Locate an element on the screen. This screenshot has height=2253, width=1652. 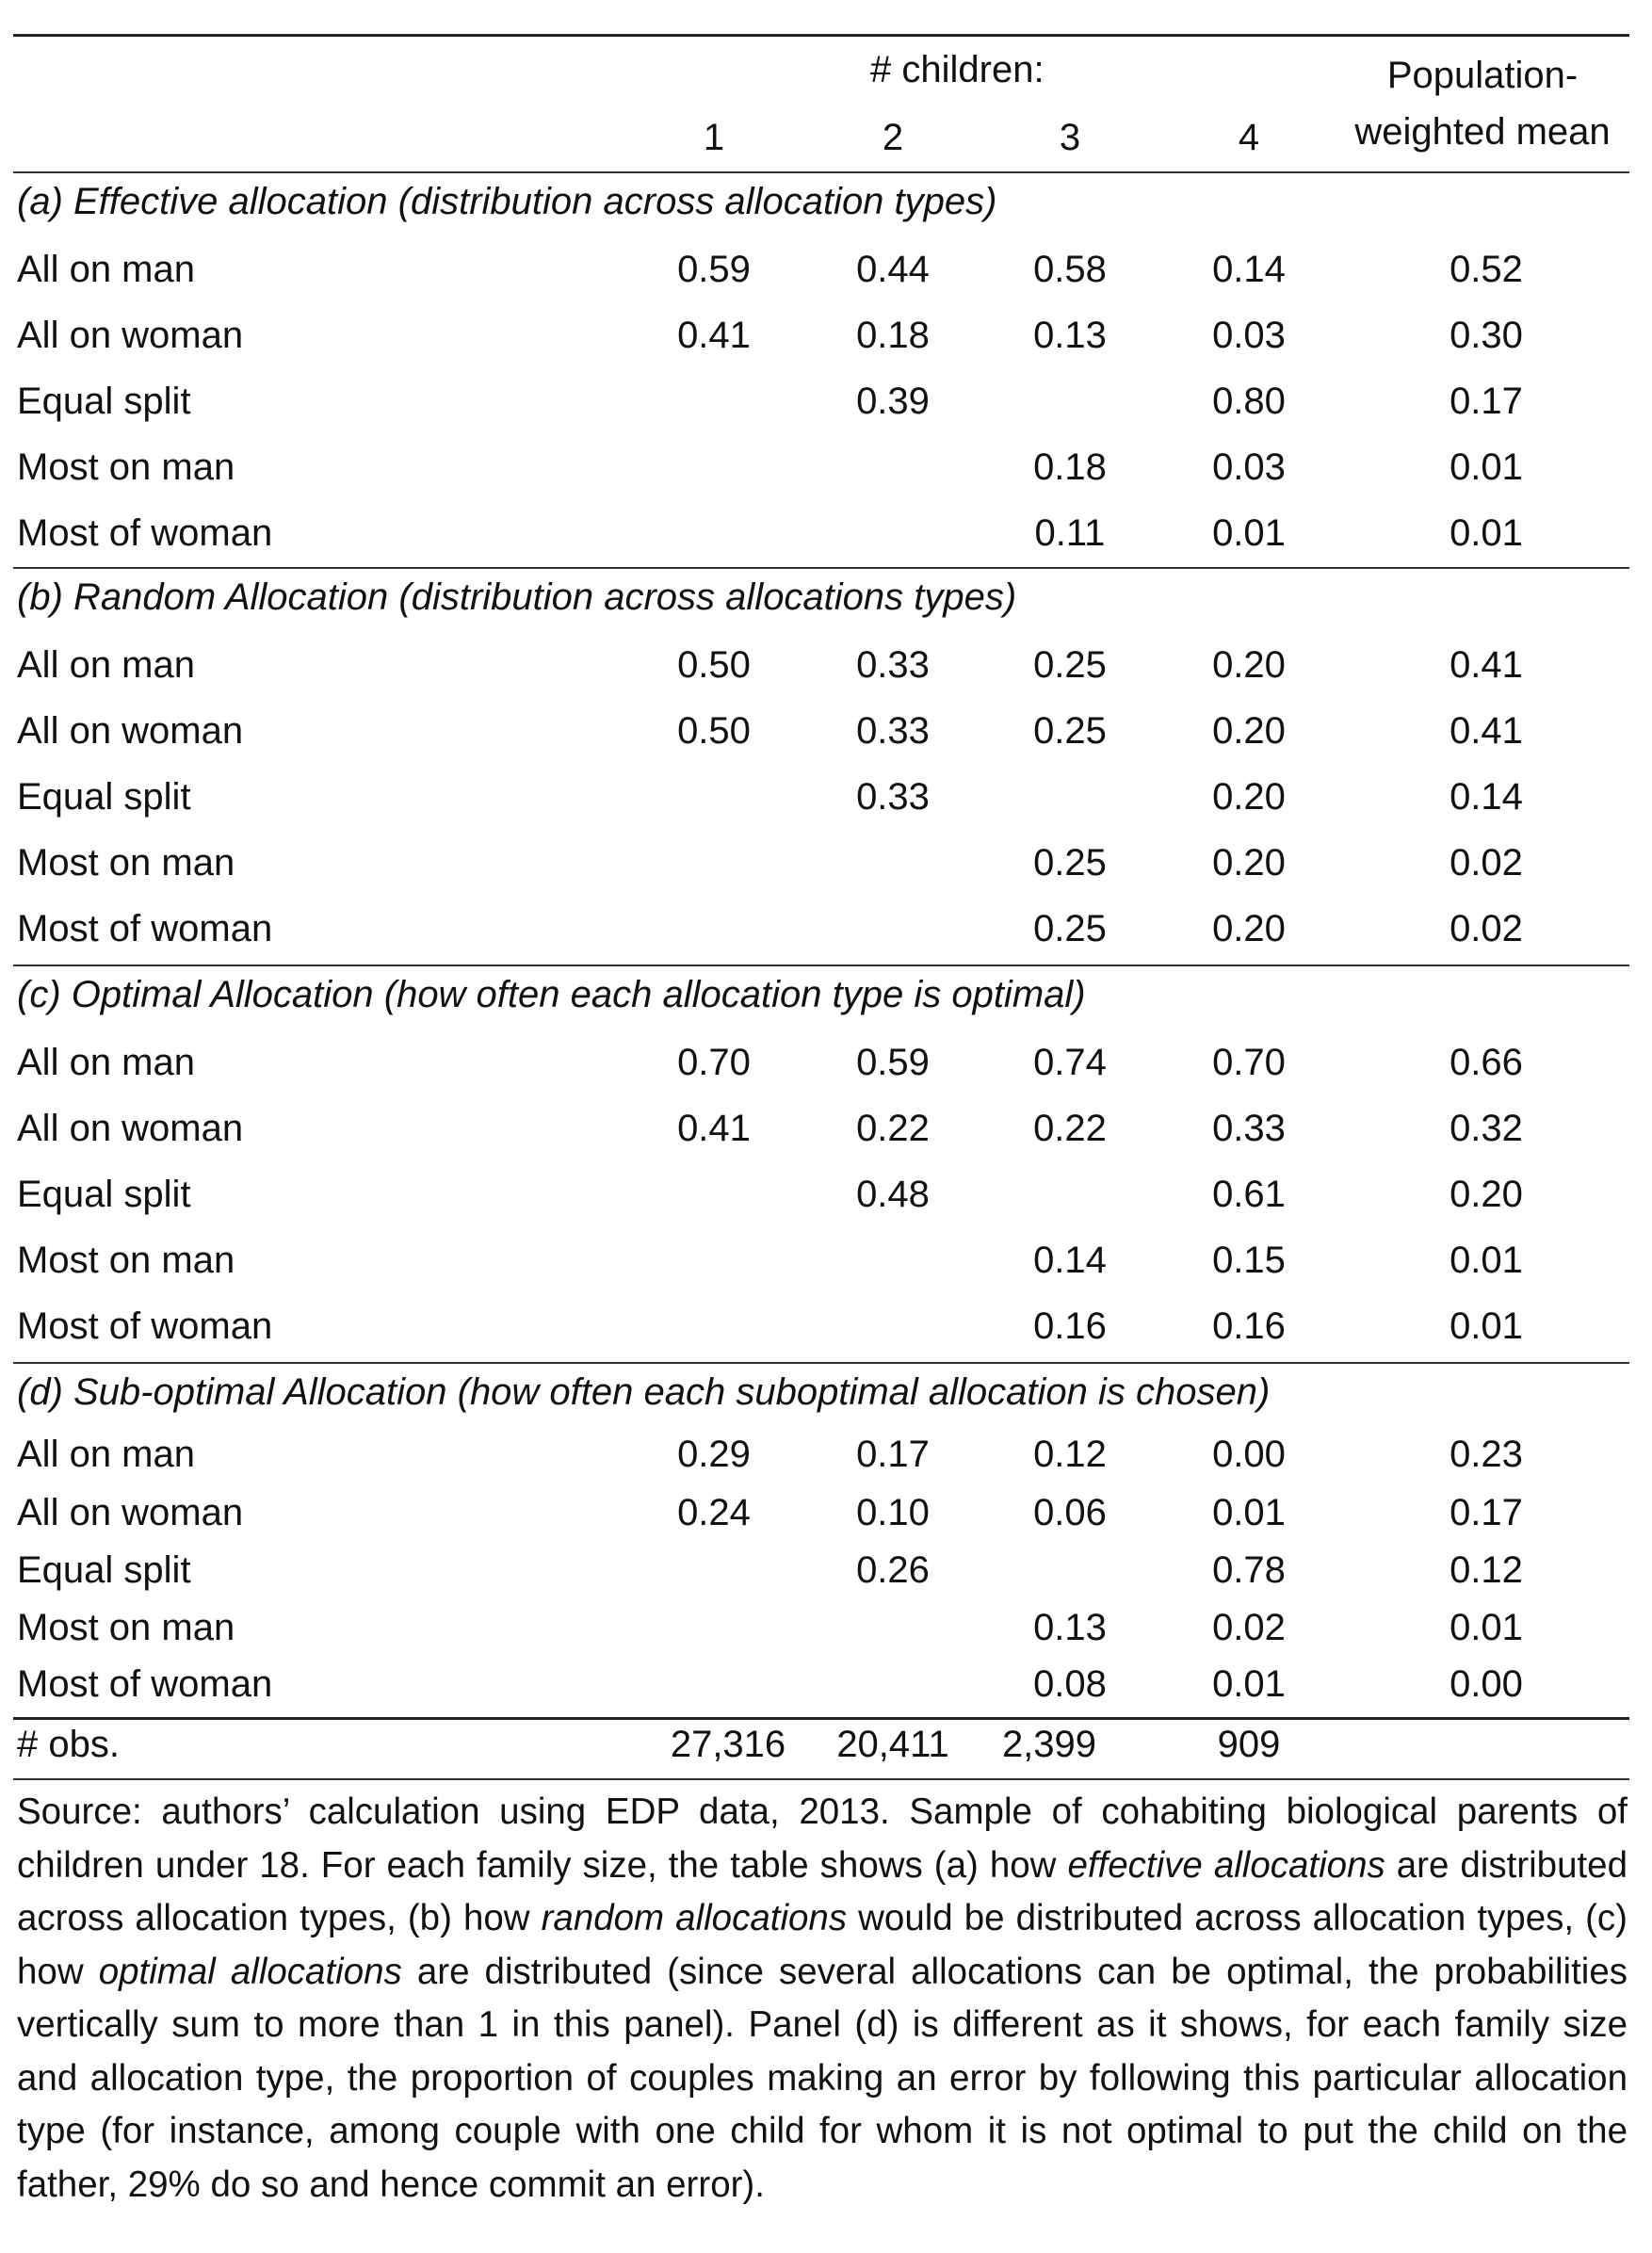
table-cell: 0.78 is located at coordinates (1249, 1570).